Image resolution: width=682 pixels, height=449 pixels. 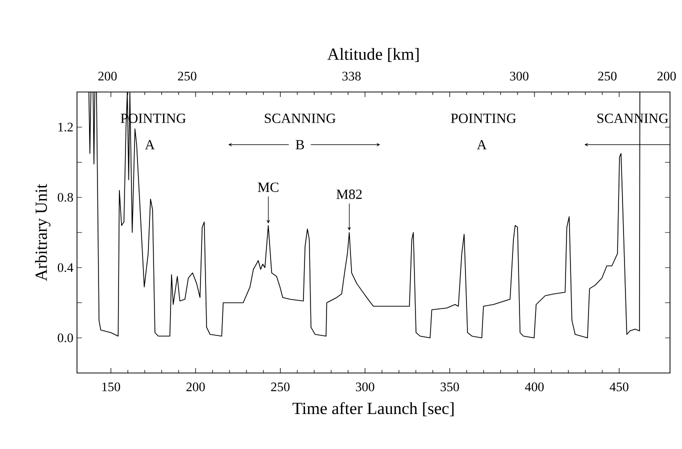 What do you see at coordinates (351, 76) in the screenshot?
I see `text: 338` at bounding box center [351, 76].